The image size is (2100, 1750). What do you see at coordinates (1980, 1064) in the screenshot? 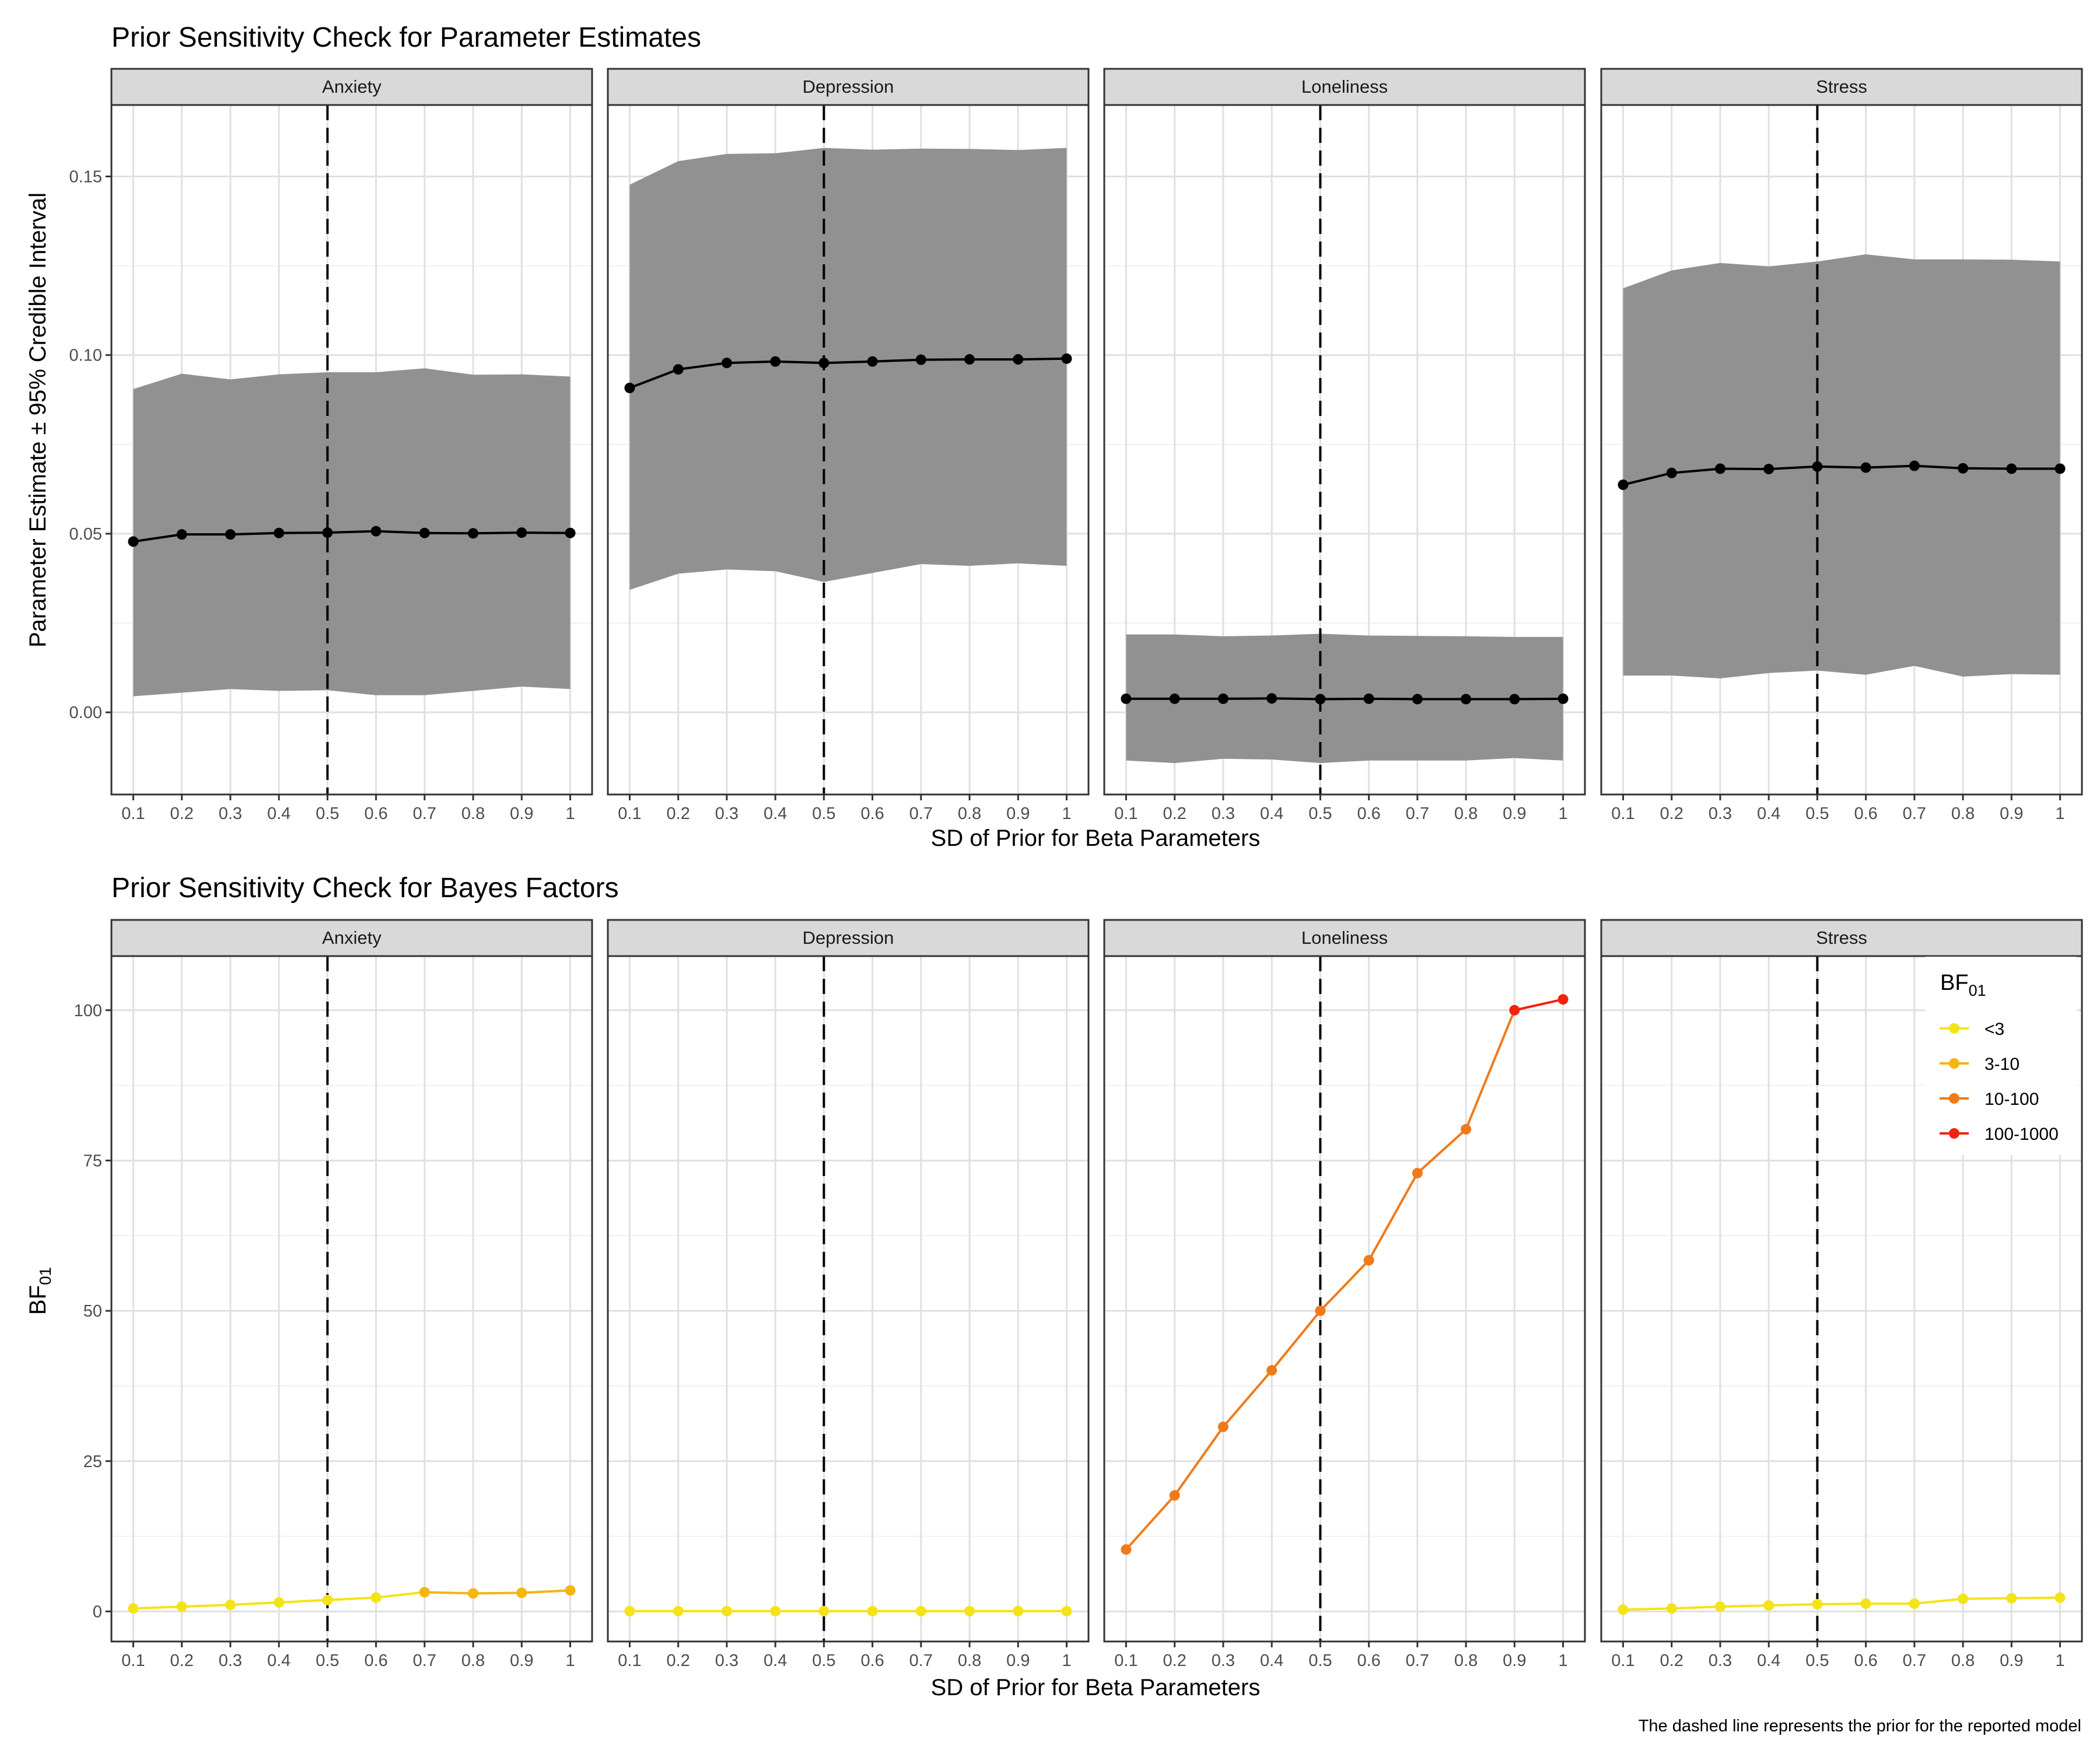
I see `legend-key: 3-10` at bounding box center [1980, 1064].